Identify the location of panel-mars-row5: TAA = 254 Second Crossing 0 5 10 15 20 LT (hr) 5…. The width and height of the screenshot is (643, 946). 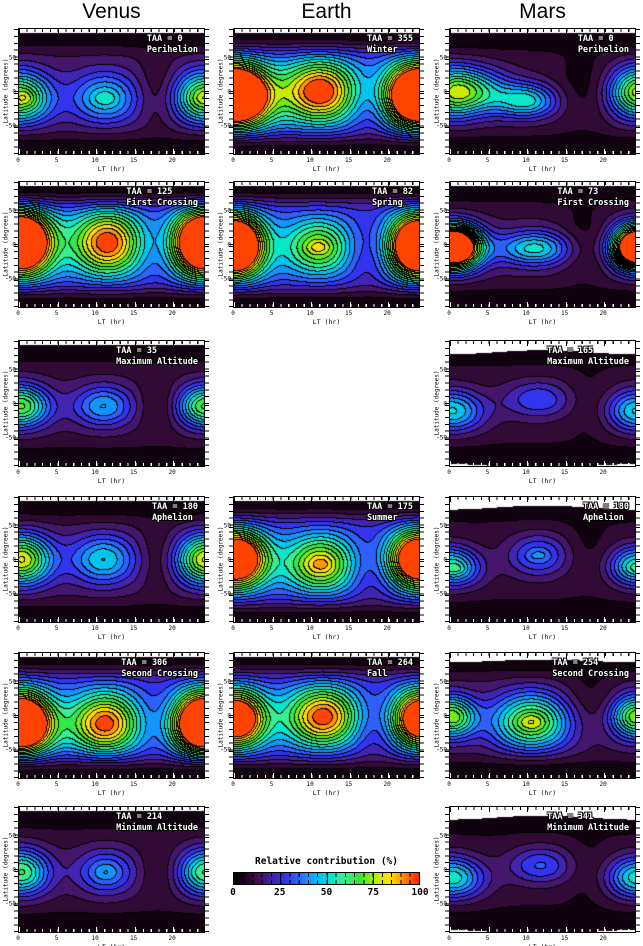
(537, 727).